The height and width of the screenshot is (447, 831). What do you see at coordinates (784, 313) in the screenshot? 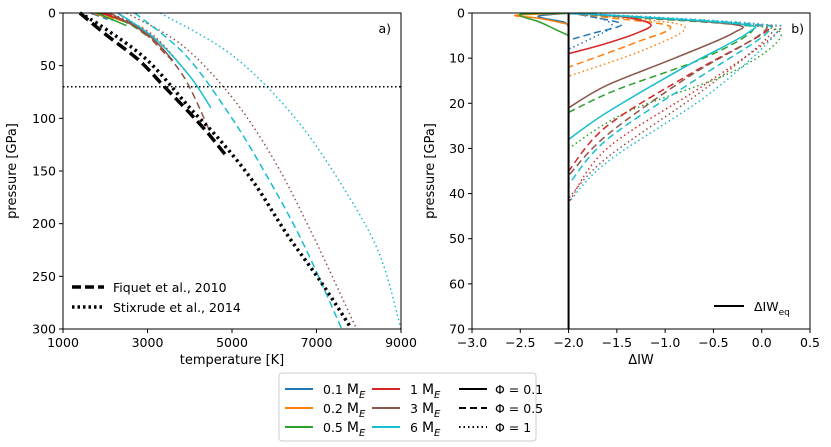
I see `legend-delta-iw-eq-subscript: eq` at bounding box center [784, 313].